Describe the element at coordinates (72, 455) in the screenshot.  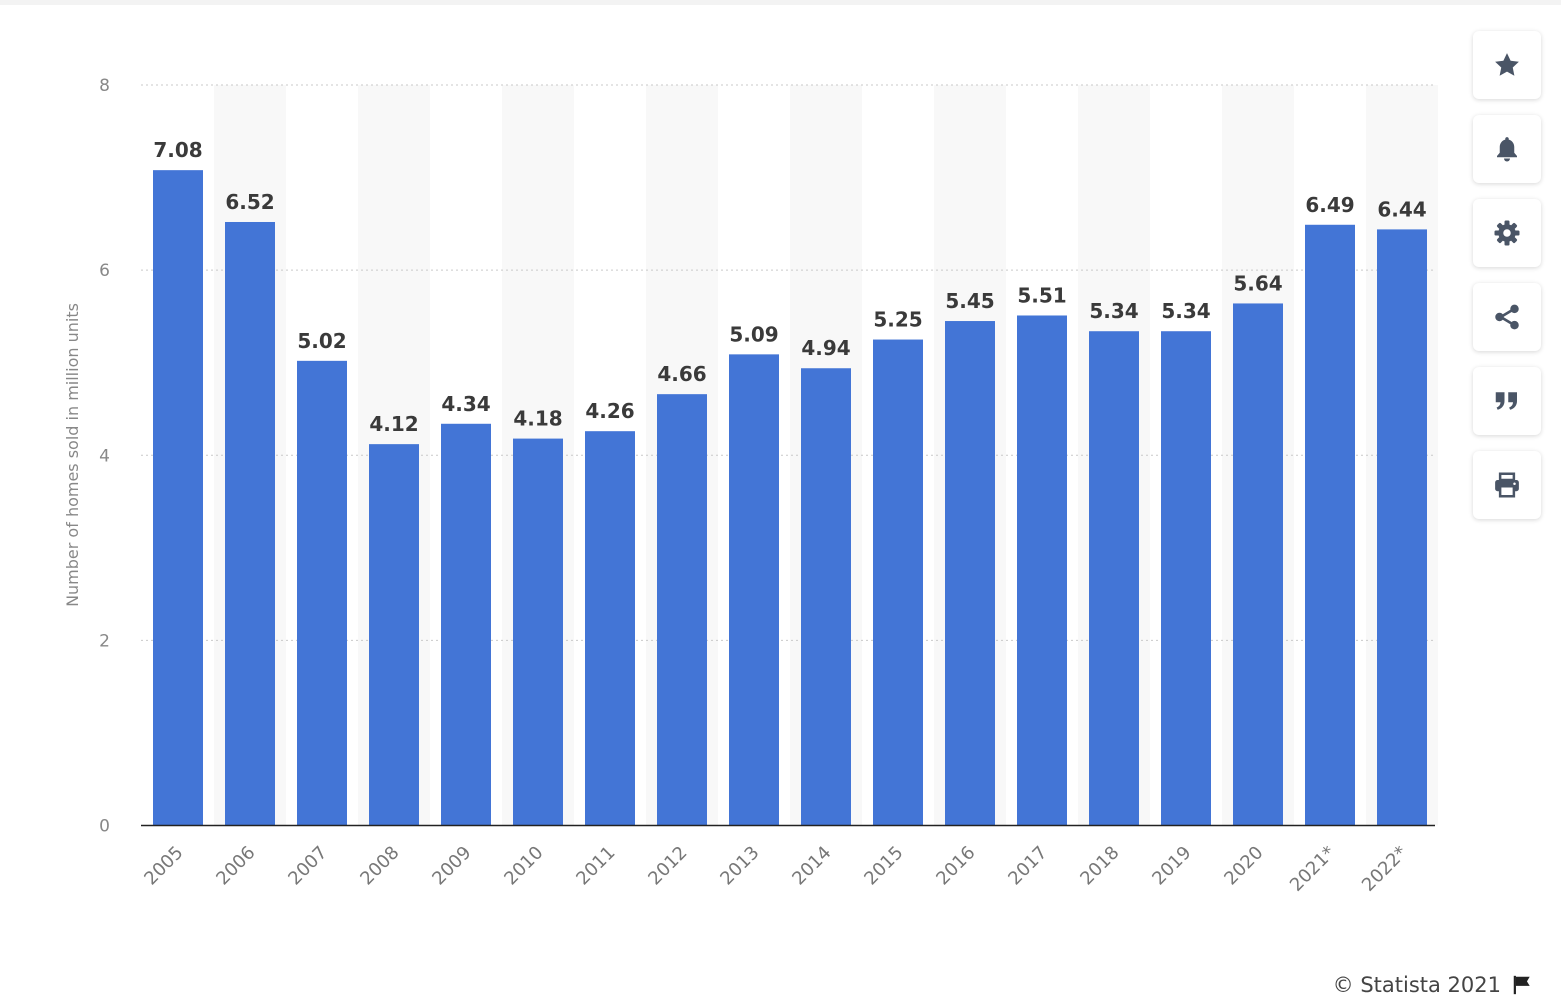
I see `y-axis-label: Number of homes sold in million units` at that location.